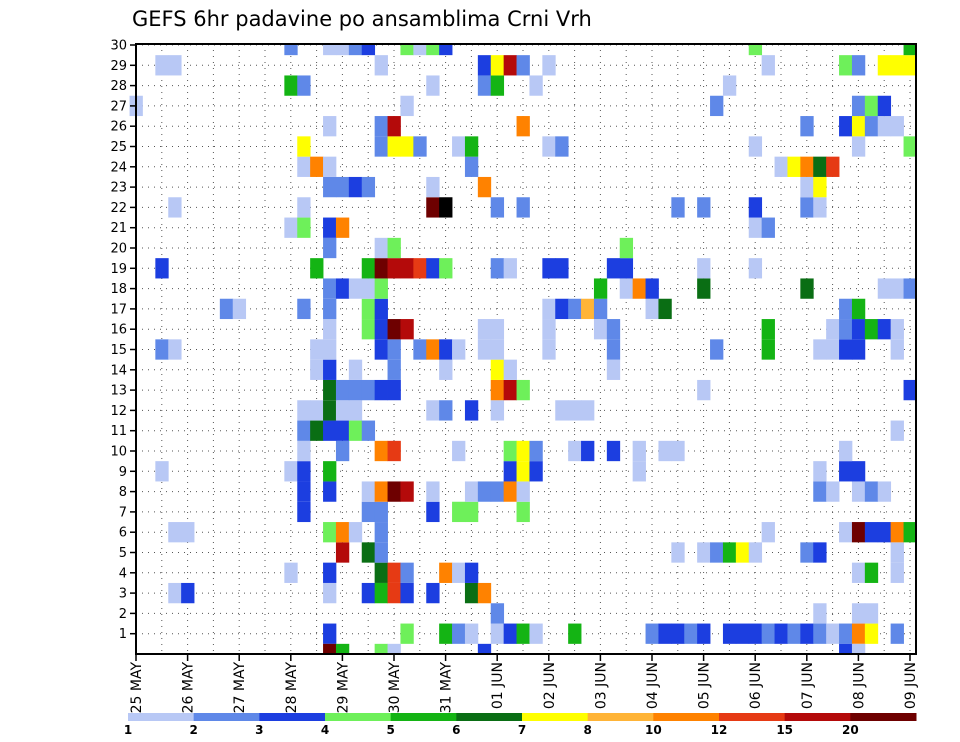  Describe the element at coordinates (137, 688) in the screenshot. I see `x-tick-label: 25 MAY` at that location.